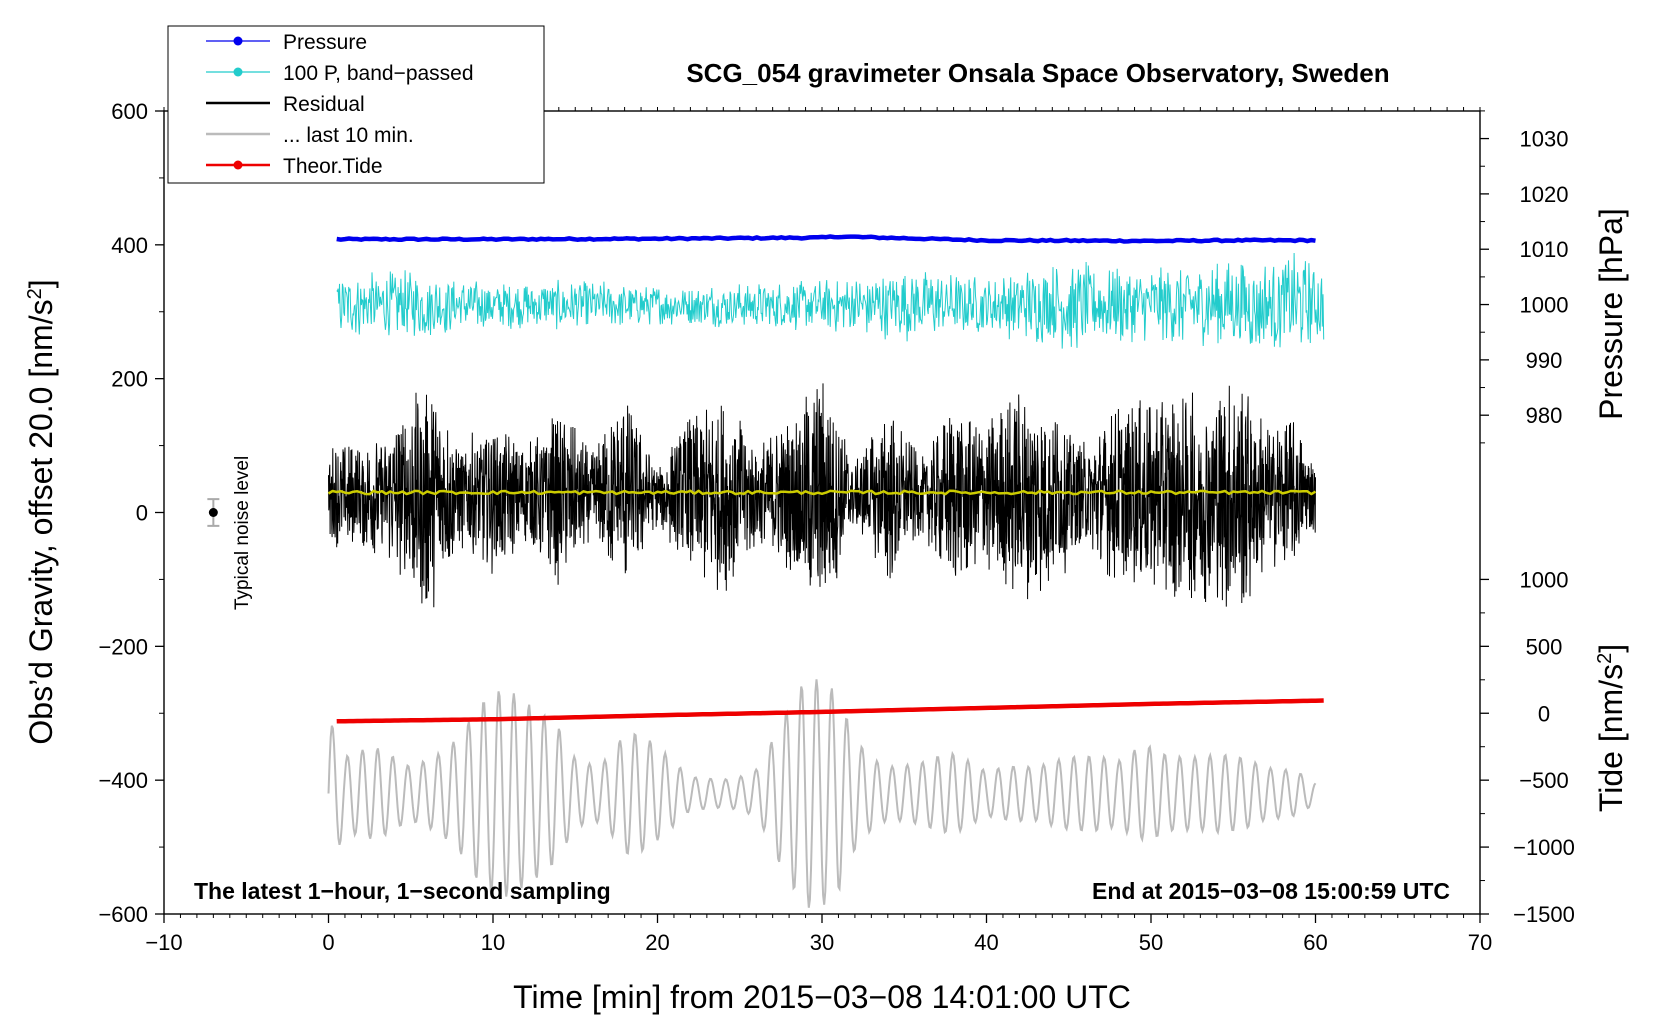 The width and height of the screenshot is (1660, 1020). What do you see at coordinates (1544, 249) in the screenshot?
I see `pressure-tick-label: 1010` at bounding box center [1544, 249].